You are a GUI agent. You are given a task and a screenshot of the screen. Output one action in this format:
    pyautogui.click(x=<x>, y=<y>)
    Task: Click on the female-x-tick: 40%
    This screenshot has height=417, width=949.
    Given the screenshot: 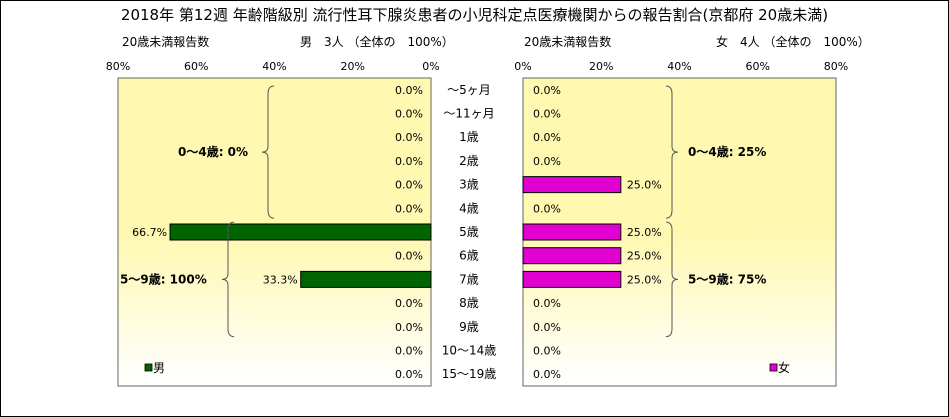 What is the action you would take?
    pyautogui.click(x=679, y=66)
    